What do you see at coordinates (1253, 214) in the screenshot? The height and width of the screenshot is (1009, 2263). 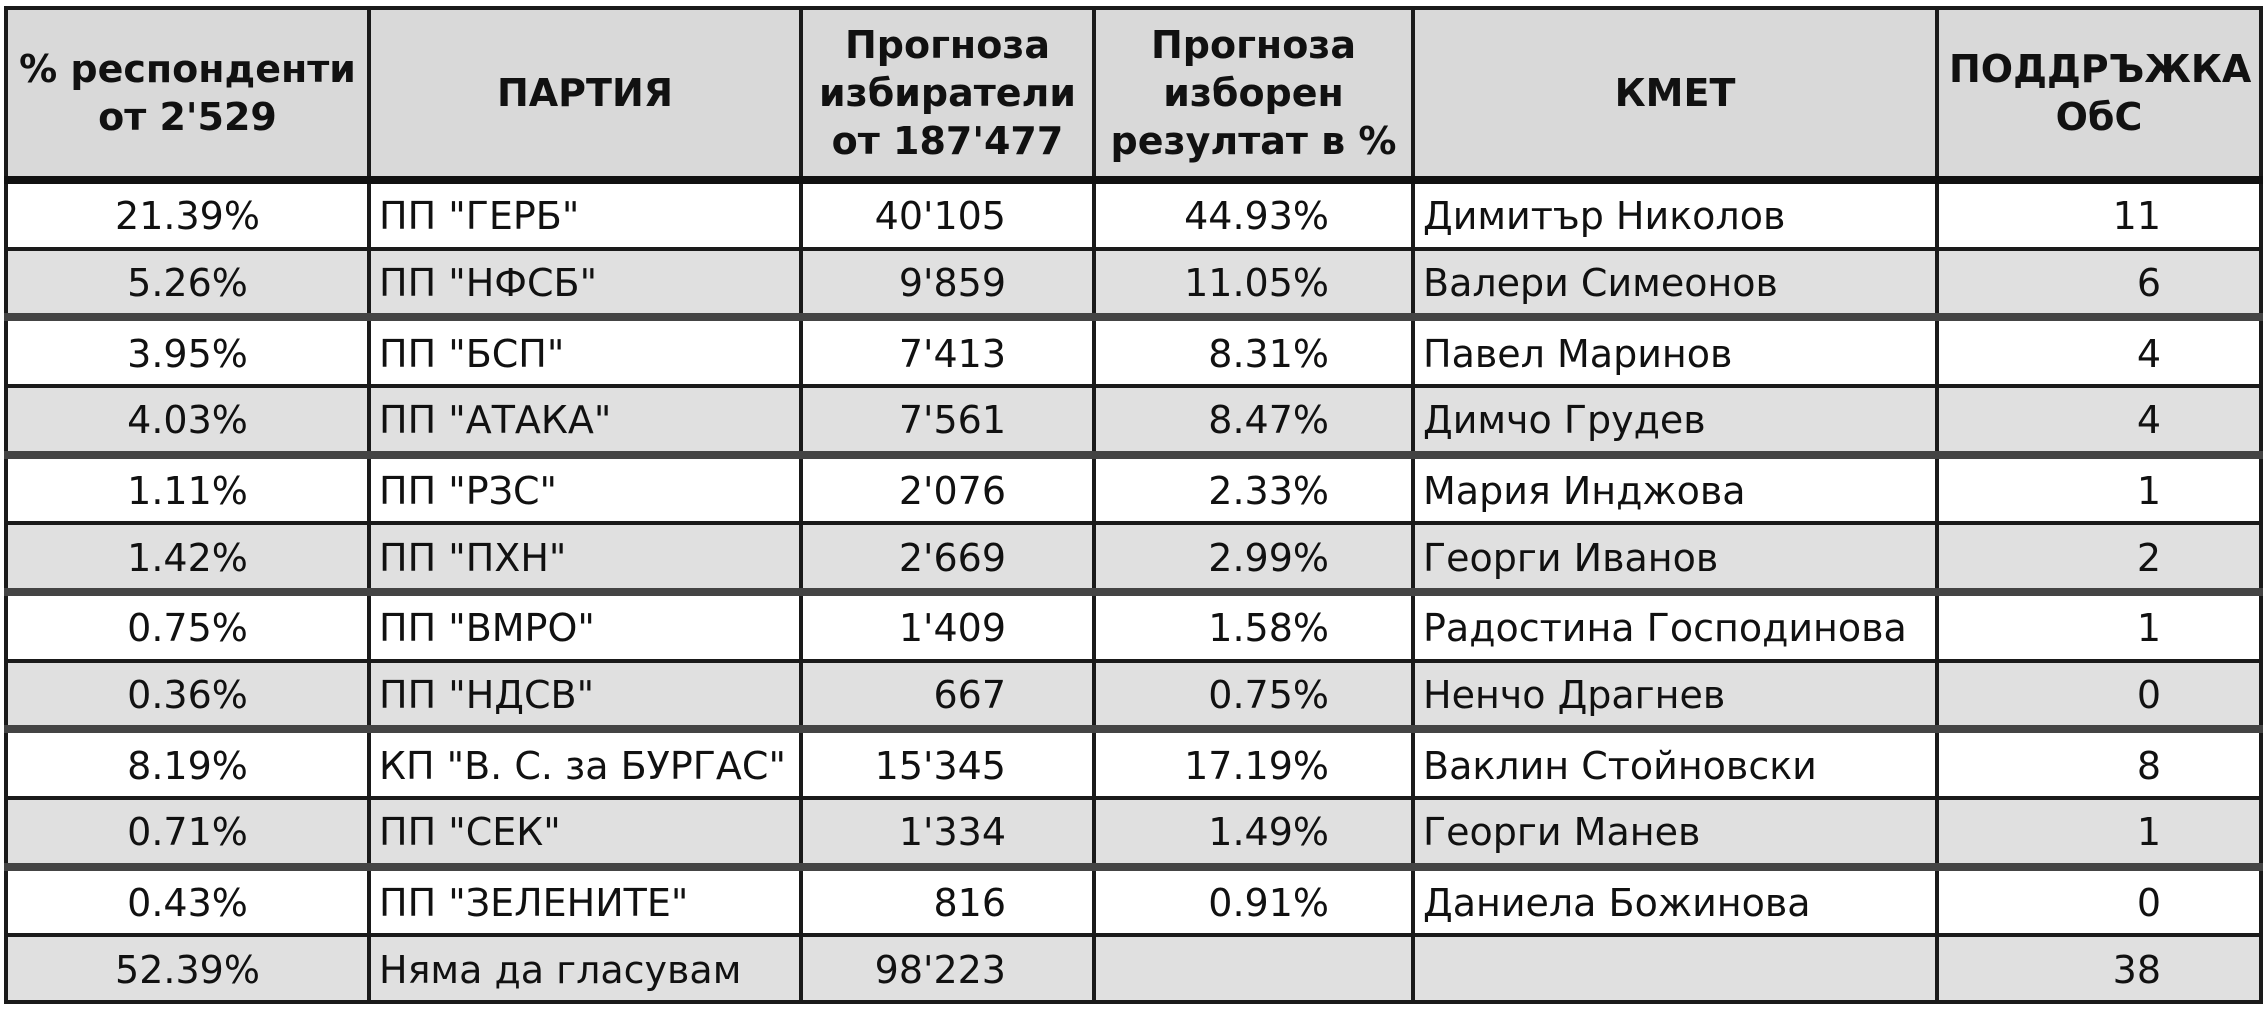 I see `result-cell: 44.93%` at bounding box center [1253, 214].